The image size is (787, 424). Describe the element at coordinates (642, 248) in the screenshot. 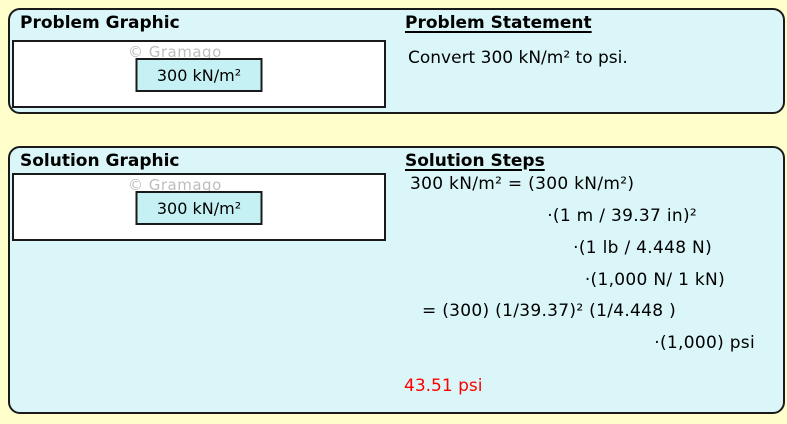

I see `solution-step-3: ·(1 lb / 4.448 N)` at that location.